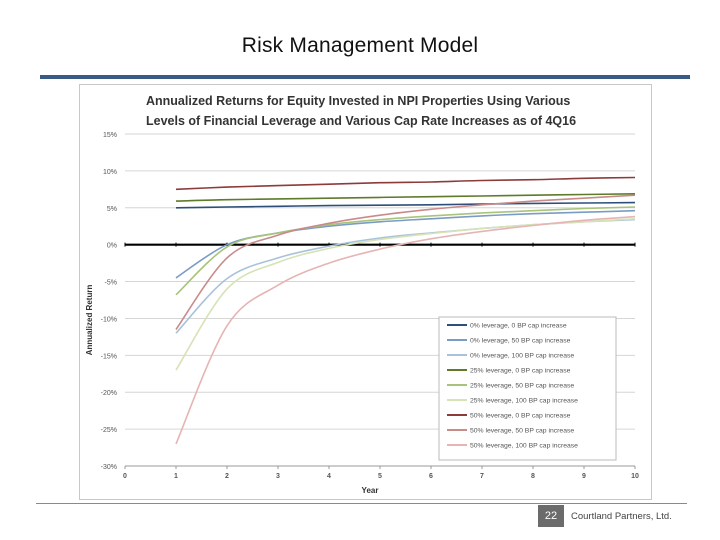  Describe the element at coordinates (621, 516) in the screenshot. I see `company-name: Courtland Partners, Ltd.` at that location.